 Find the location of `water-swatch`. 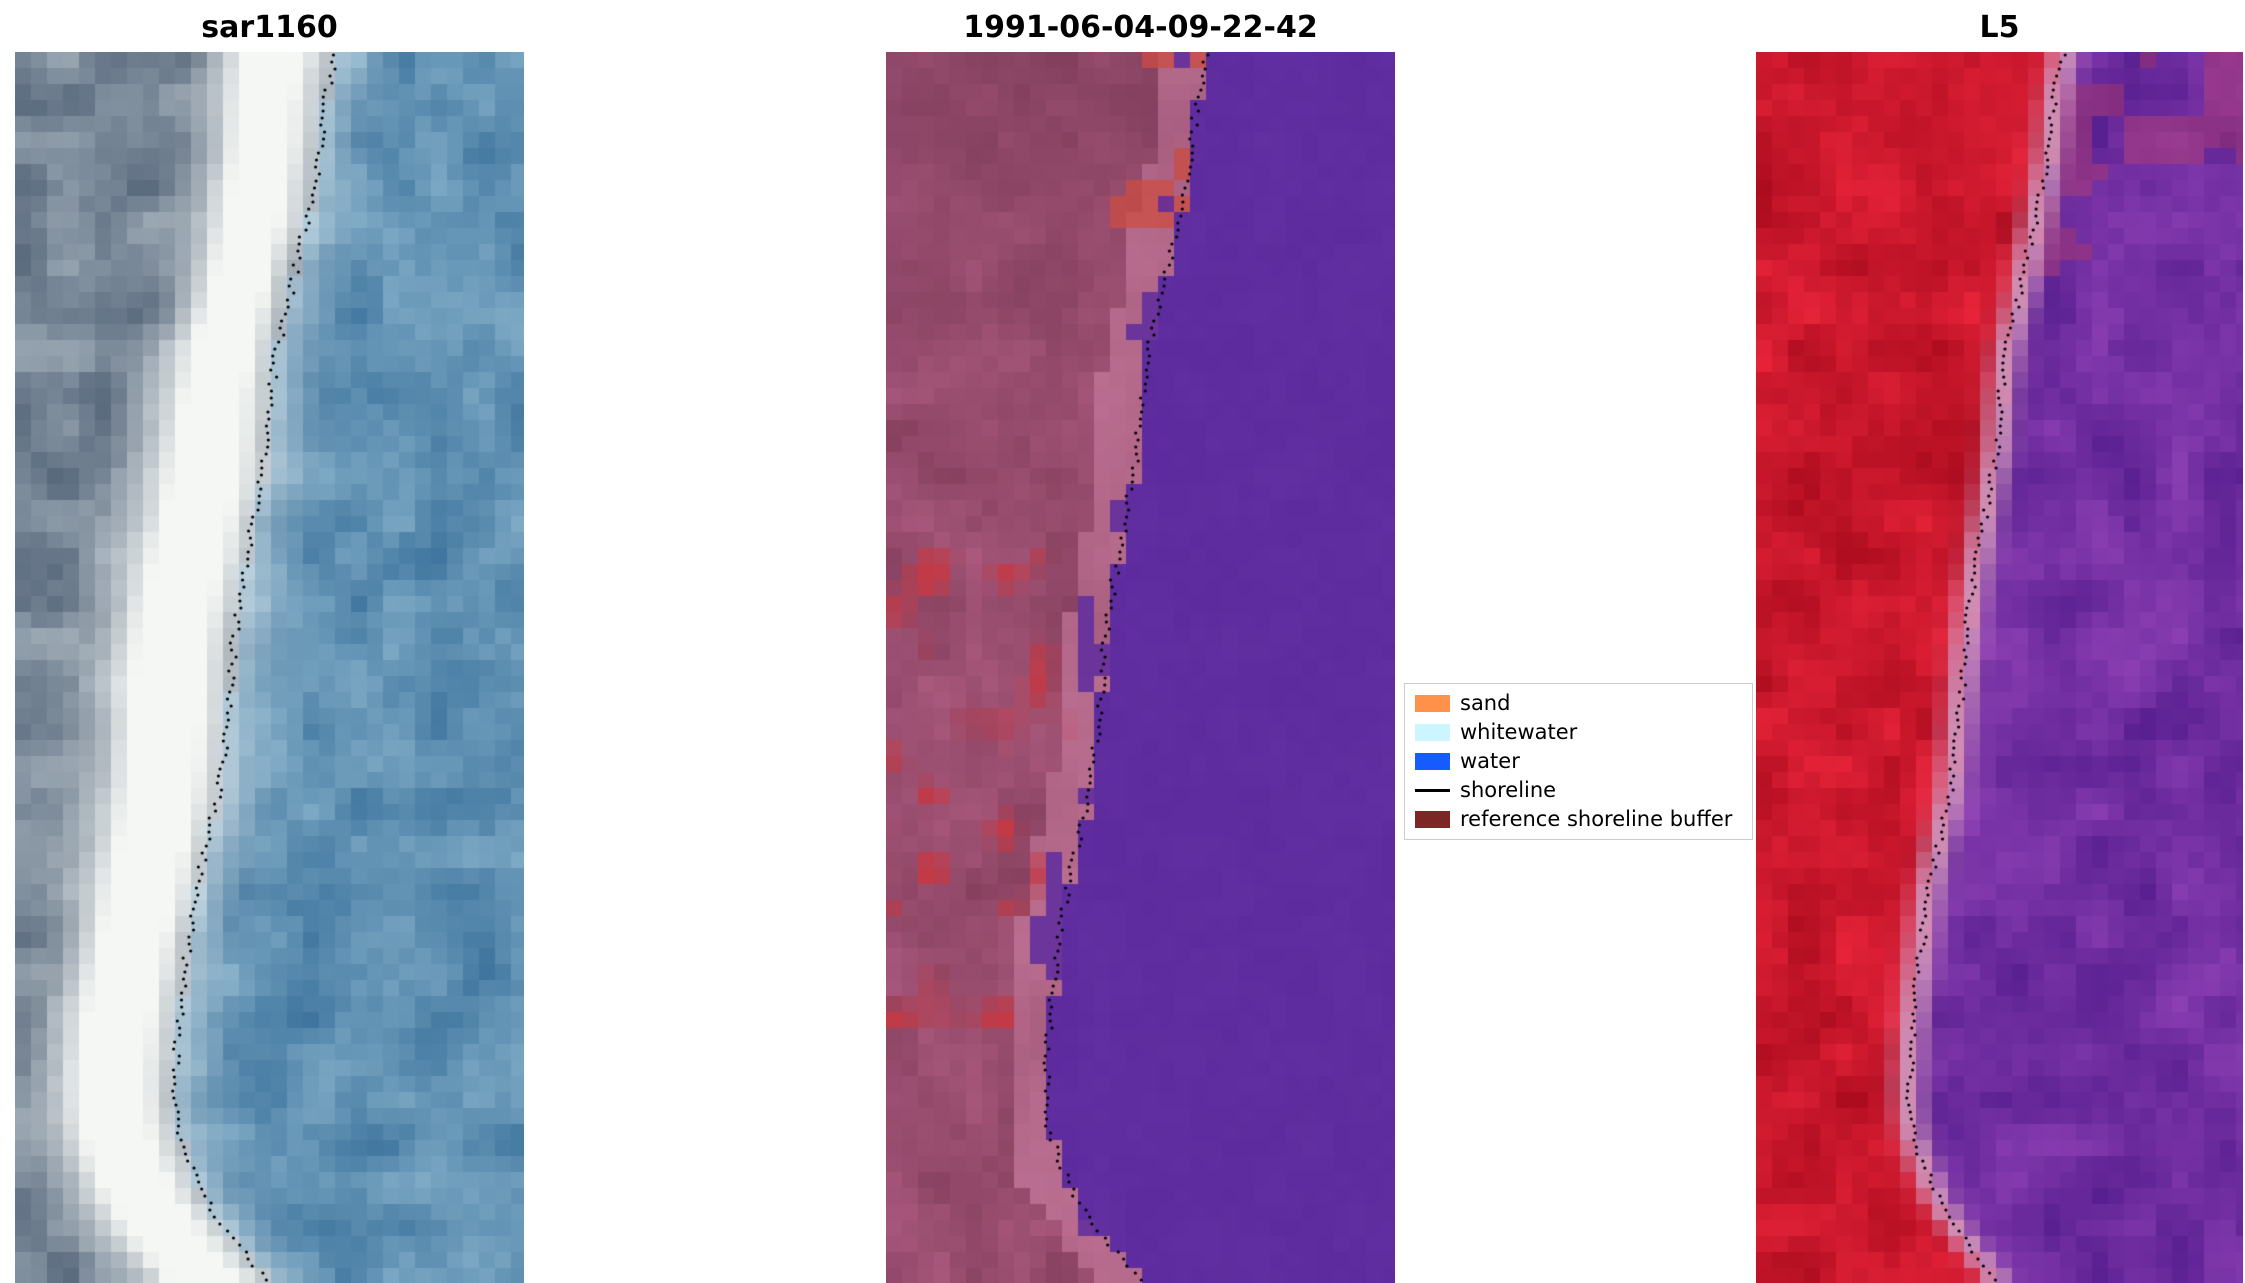

water-swatch is located at coordinates (1432, 761).